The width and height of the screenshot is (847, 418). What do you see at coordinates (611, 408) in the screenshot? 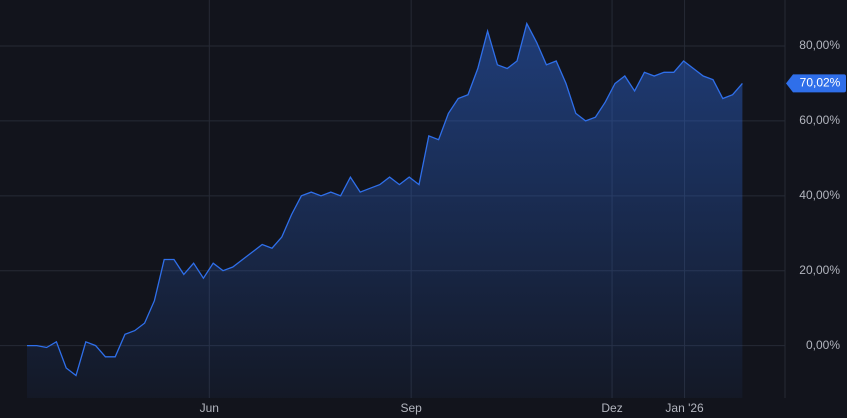
I see `x-tick-label: Dez` at bounding box center [611, 408].